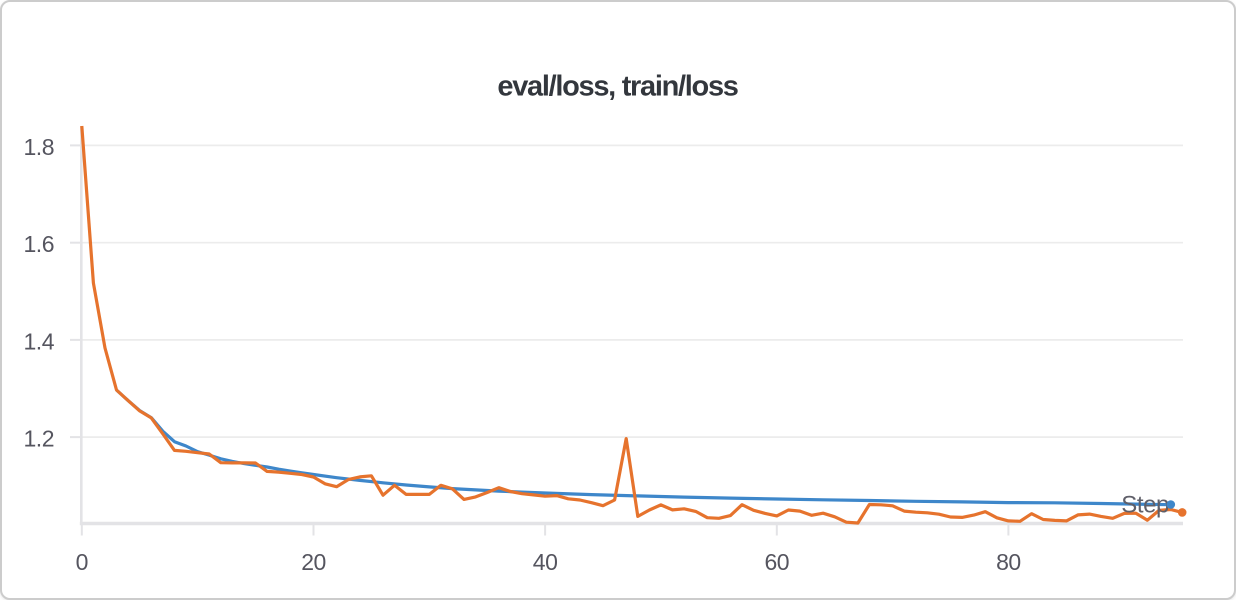 The width and height of the screenshot is (1236, 600). I want to click on svg-text: 20, so click(313, 562).